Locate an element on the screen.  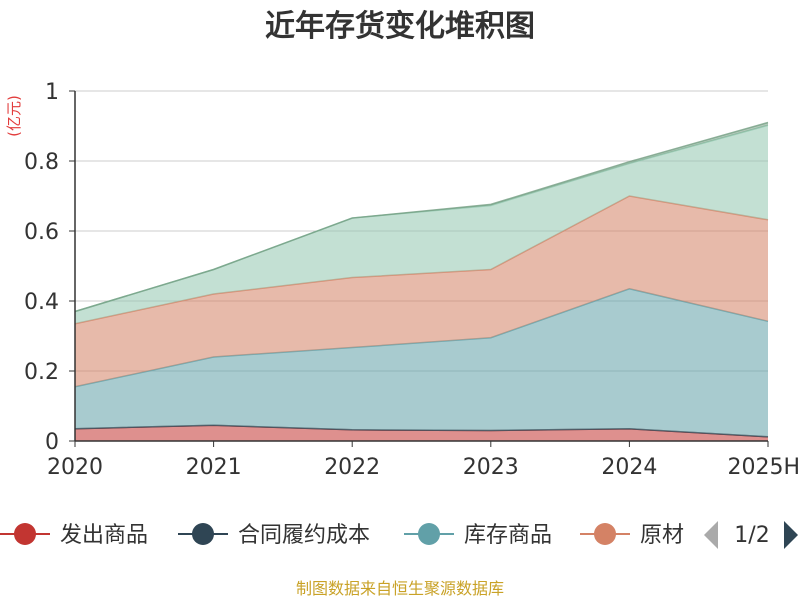
triangle-right-icon is located at coordinates (791, 535).